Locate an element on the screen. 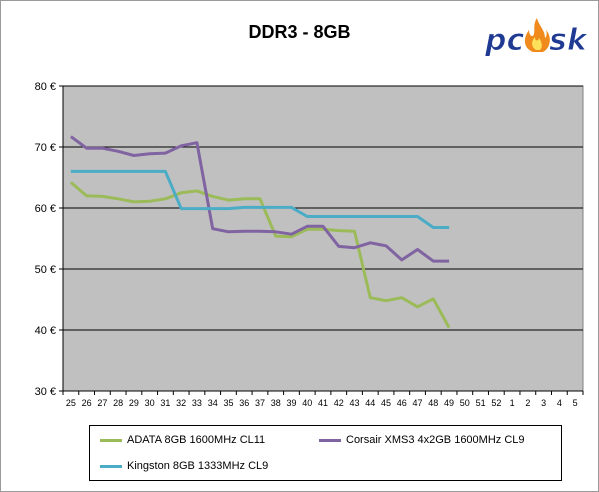 The image size is (599, 492). x-tick-label: 34 is located at coordinates (213, 403).